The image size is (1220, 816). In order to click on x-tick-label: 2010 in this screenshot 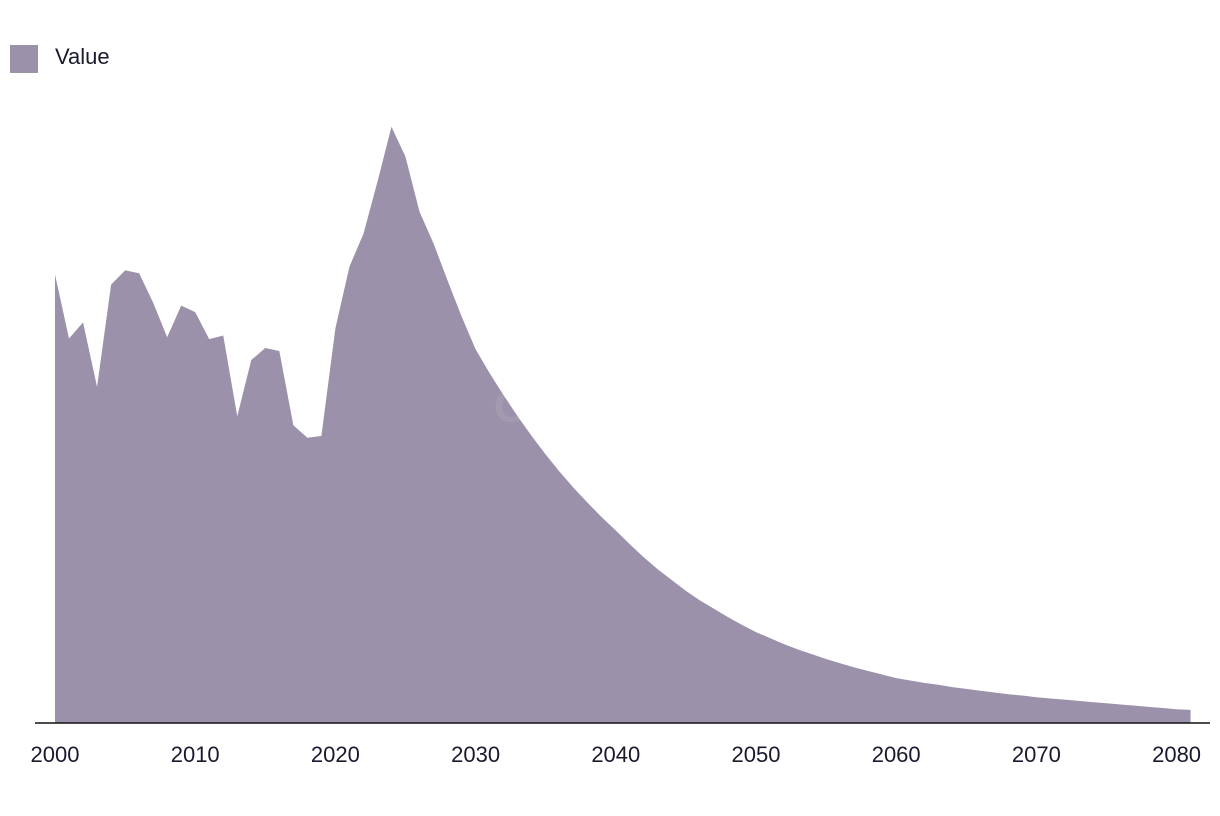, I will do `click(195, 754)`.